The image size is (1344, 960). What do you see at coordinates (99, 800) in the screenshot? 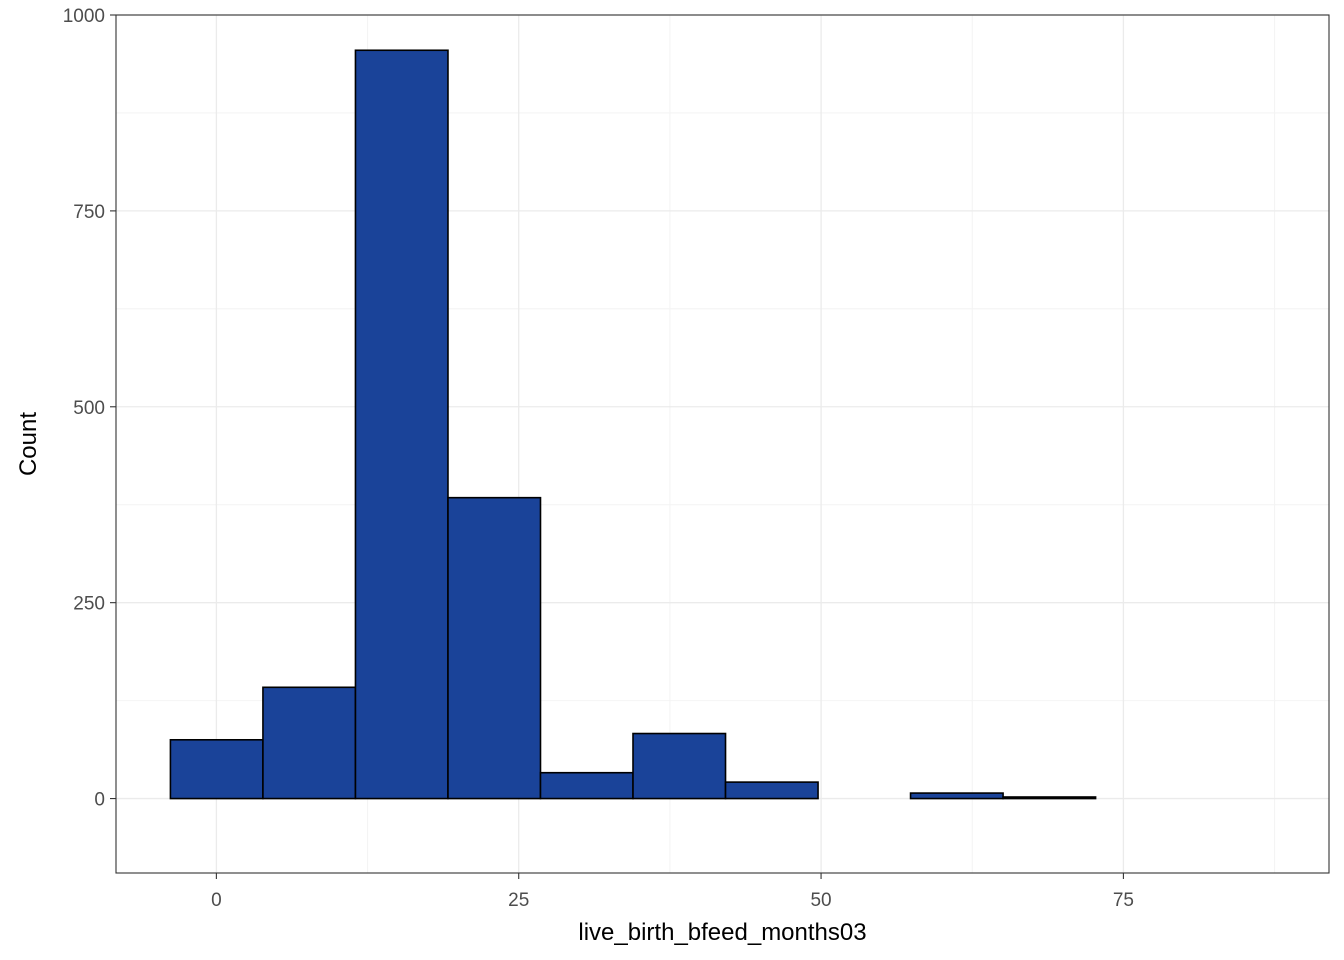
I see `y-tick-label: 0` at bounding box center [99, 800].